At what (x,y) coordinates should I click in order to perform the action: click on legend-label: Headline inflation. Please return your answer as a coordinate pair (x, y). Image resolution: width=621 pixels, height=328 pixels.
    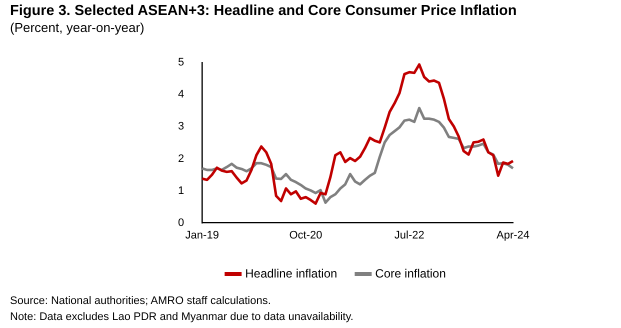
    Looking at the image, I should click on (291, 273).